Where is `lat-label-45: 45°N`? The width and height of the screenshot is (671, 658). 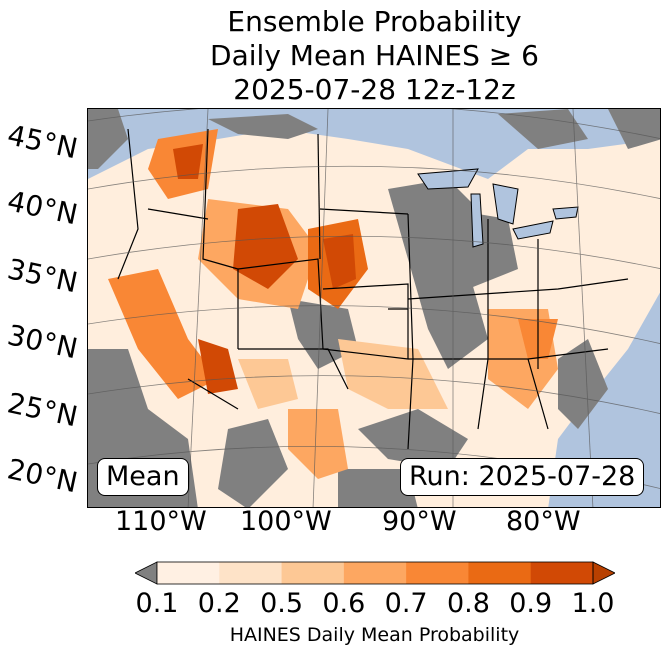 lat-label-45: 45°N is located at coordinates (42, 142).